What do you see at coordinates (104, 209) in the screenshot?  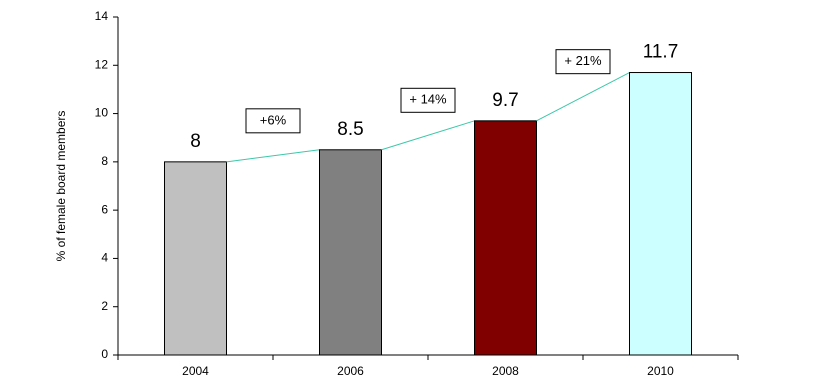 I see `y-tick-label: 6` at bounding box center [104, 209].